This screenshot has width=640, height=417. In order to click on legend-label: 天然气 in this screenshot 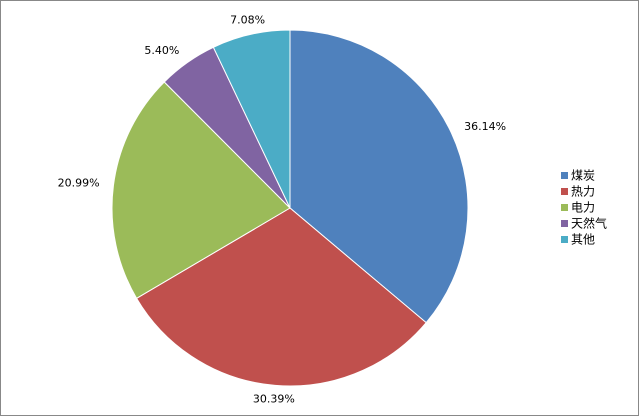, I will do `click(589, 223)`.